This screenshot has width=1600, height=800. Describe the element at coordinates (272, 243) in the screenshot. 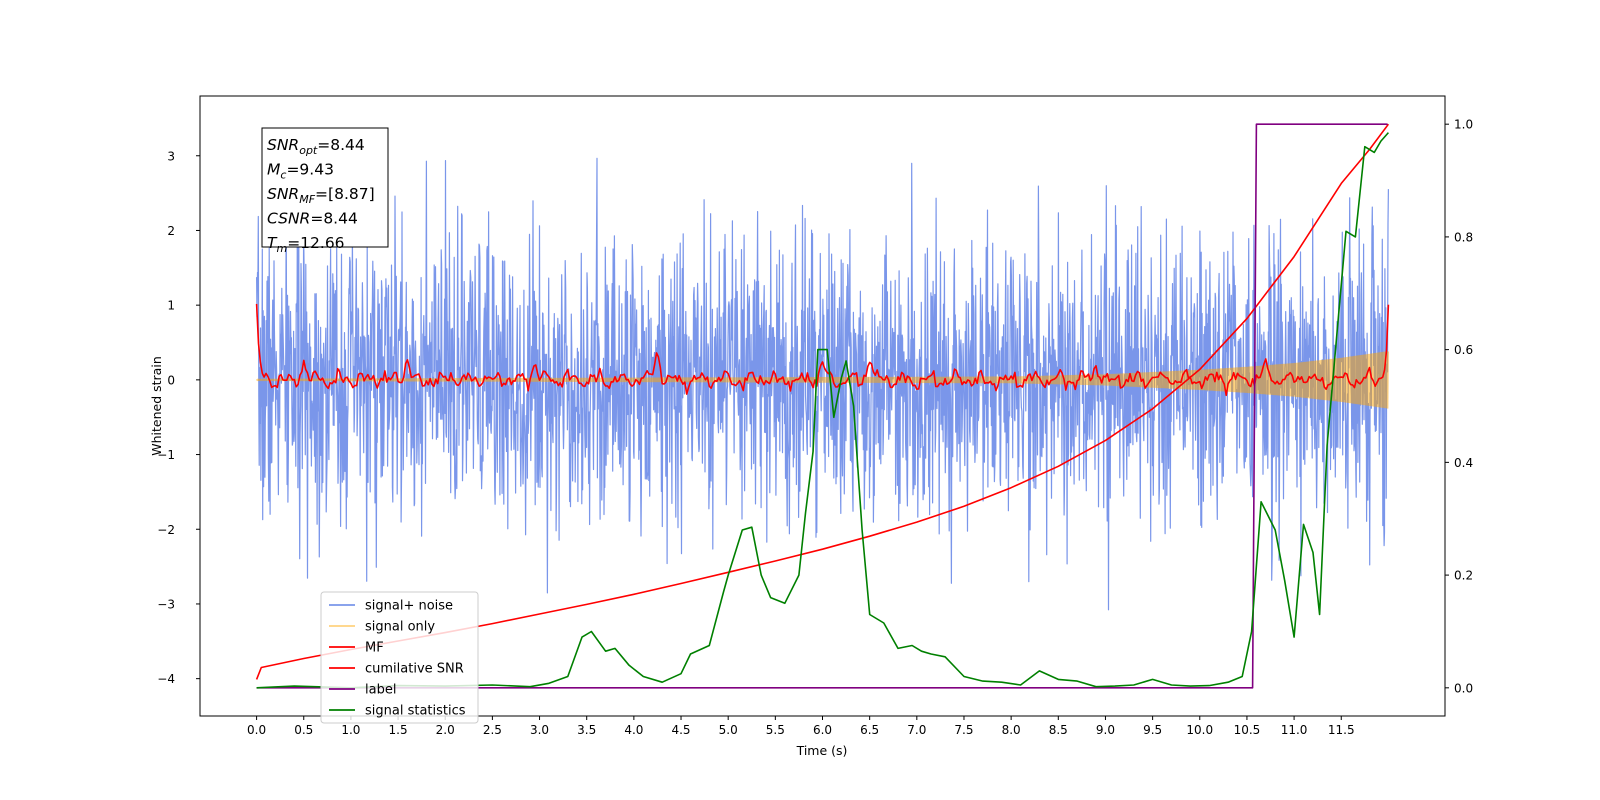

I see `annotation-symbol: T` at that location.